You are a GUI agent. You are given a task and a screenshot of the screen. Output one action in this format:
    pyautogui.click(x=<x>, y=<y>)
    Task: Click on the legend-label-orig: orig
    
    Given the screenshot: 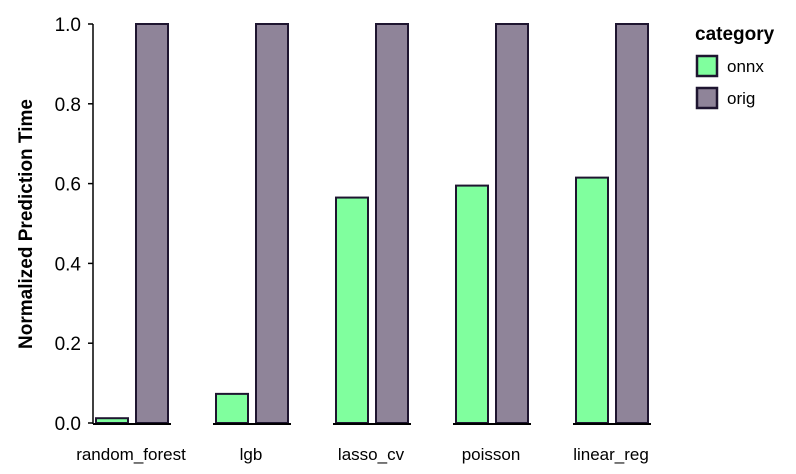 What is the action you would take?
    pyautogui.click(x=741, y=98)
    